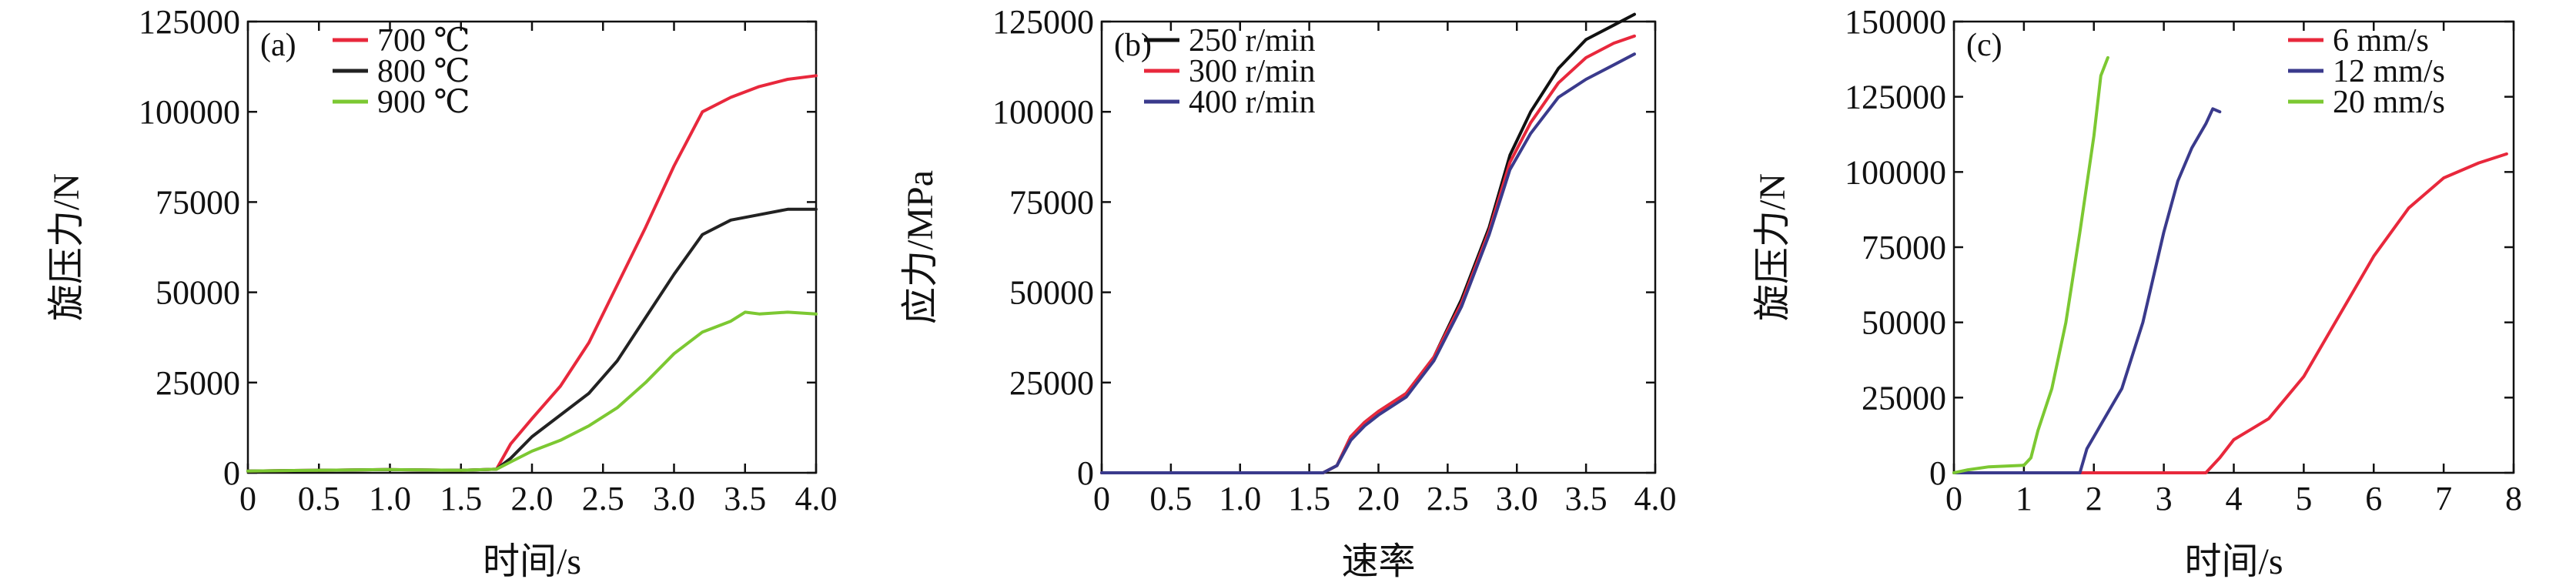 This screenshot has height=586, width=2576. I want to click on legend-label: 800 ℃, so click(423, 71).